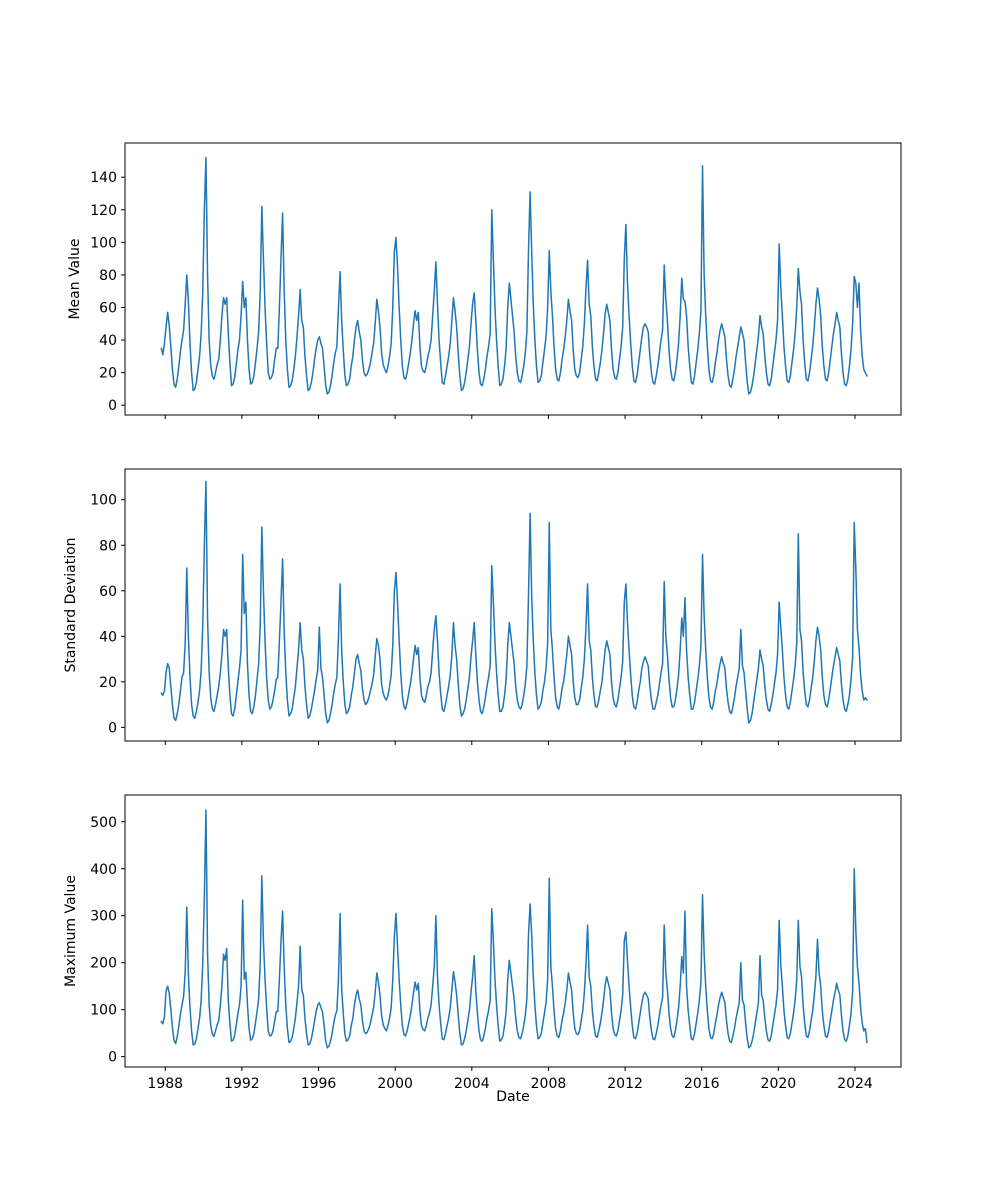 The height and width of the screenshot is (1200, 1000). What do you see at coordinates (510, 1079) in the screenshot?
I see `x-axis-max: 1988 1992 1996 2000 2004 2008 2012 2016 2020 2024` at bounding box center [510, 1079].